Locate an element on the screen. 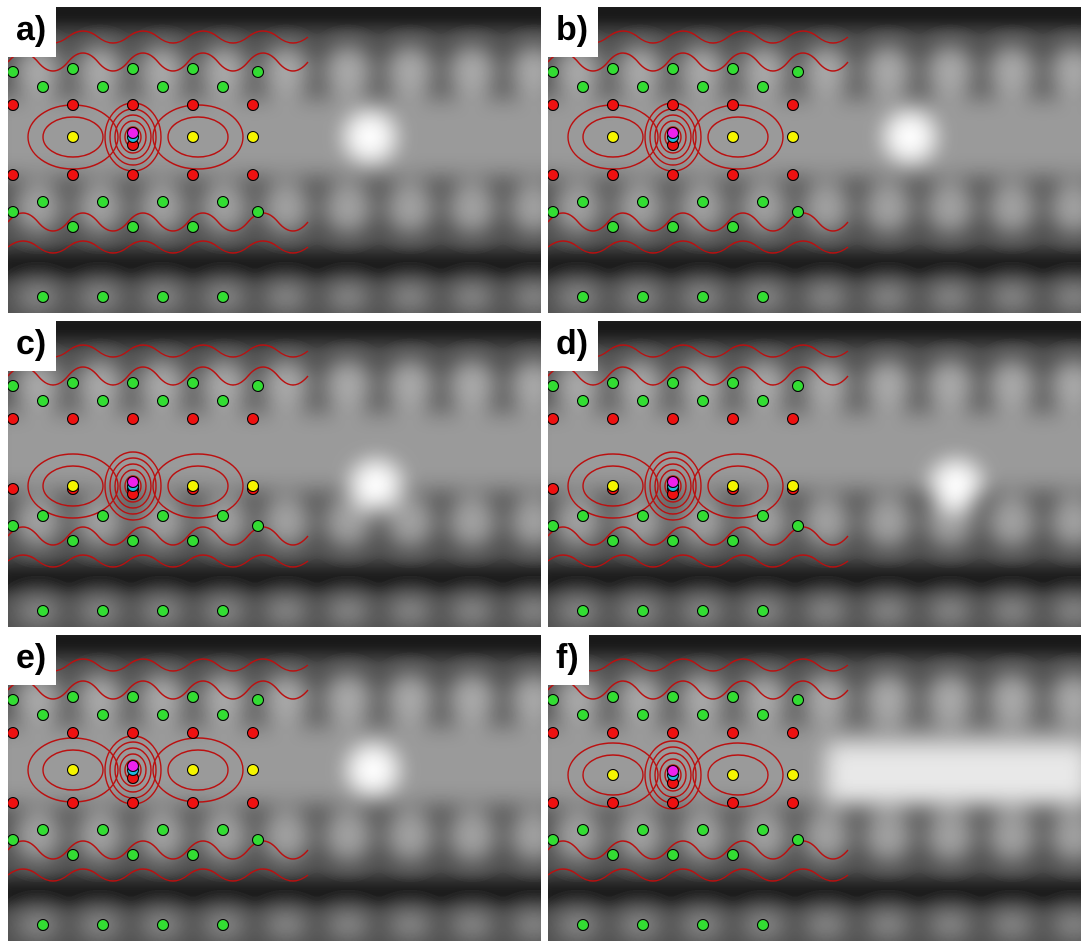 The image size is (1089, 950). panel-label-c: c) is located at coordinates (32, 346).